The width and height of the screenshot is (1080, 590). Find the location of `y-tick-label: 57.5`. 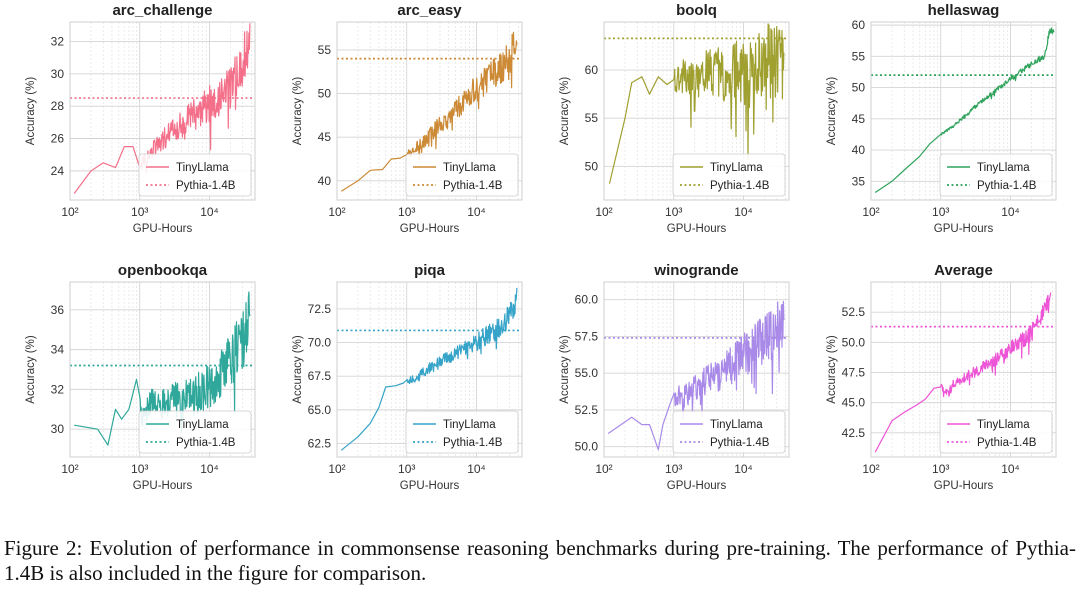

y-tick-label: 57.5 is located at coordinates (587, 336).